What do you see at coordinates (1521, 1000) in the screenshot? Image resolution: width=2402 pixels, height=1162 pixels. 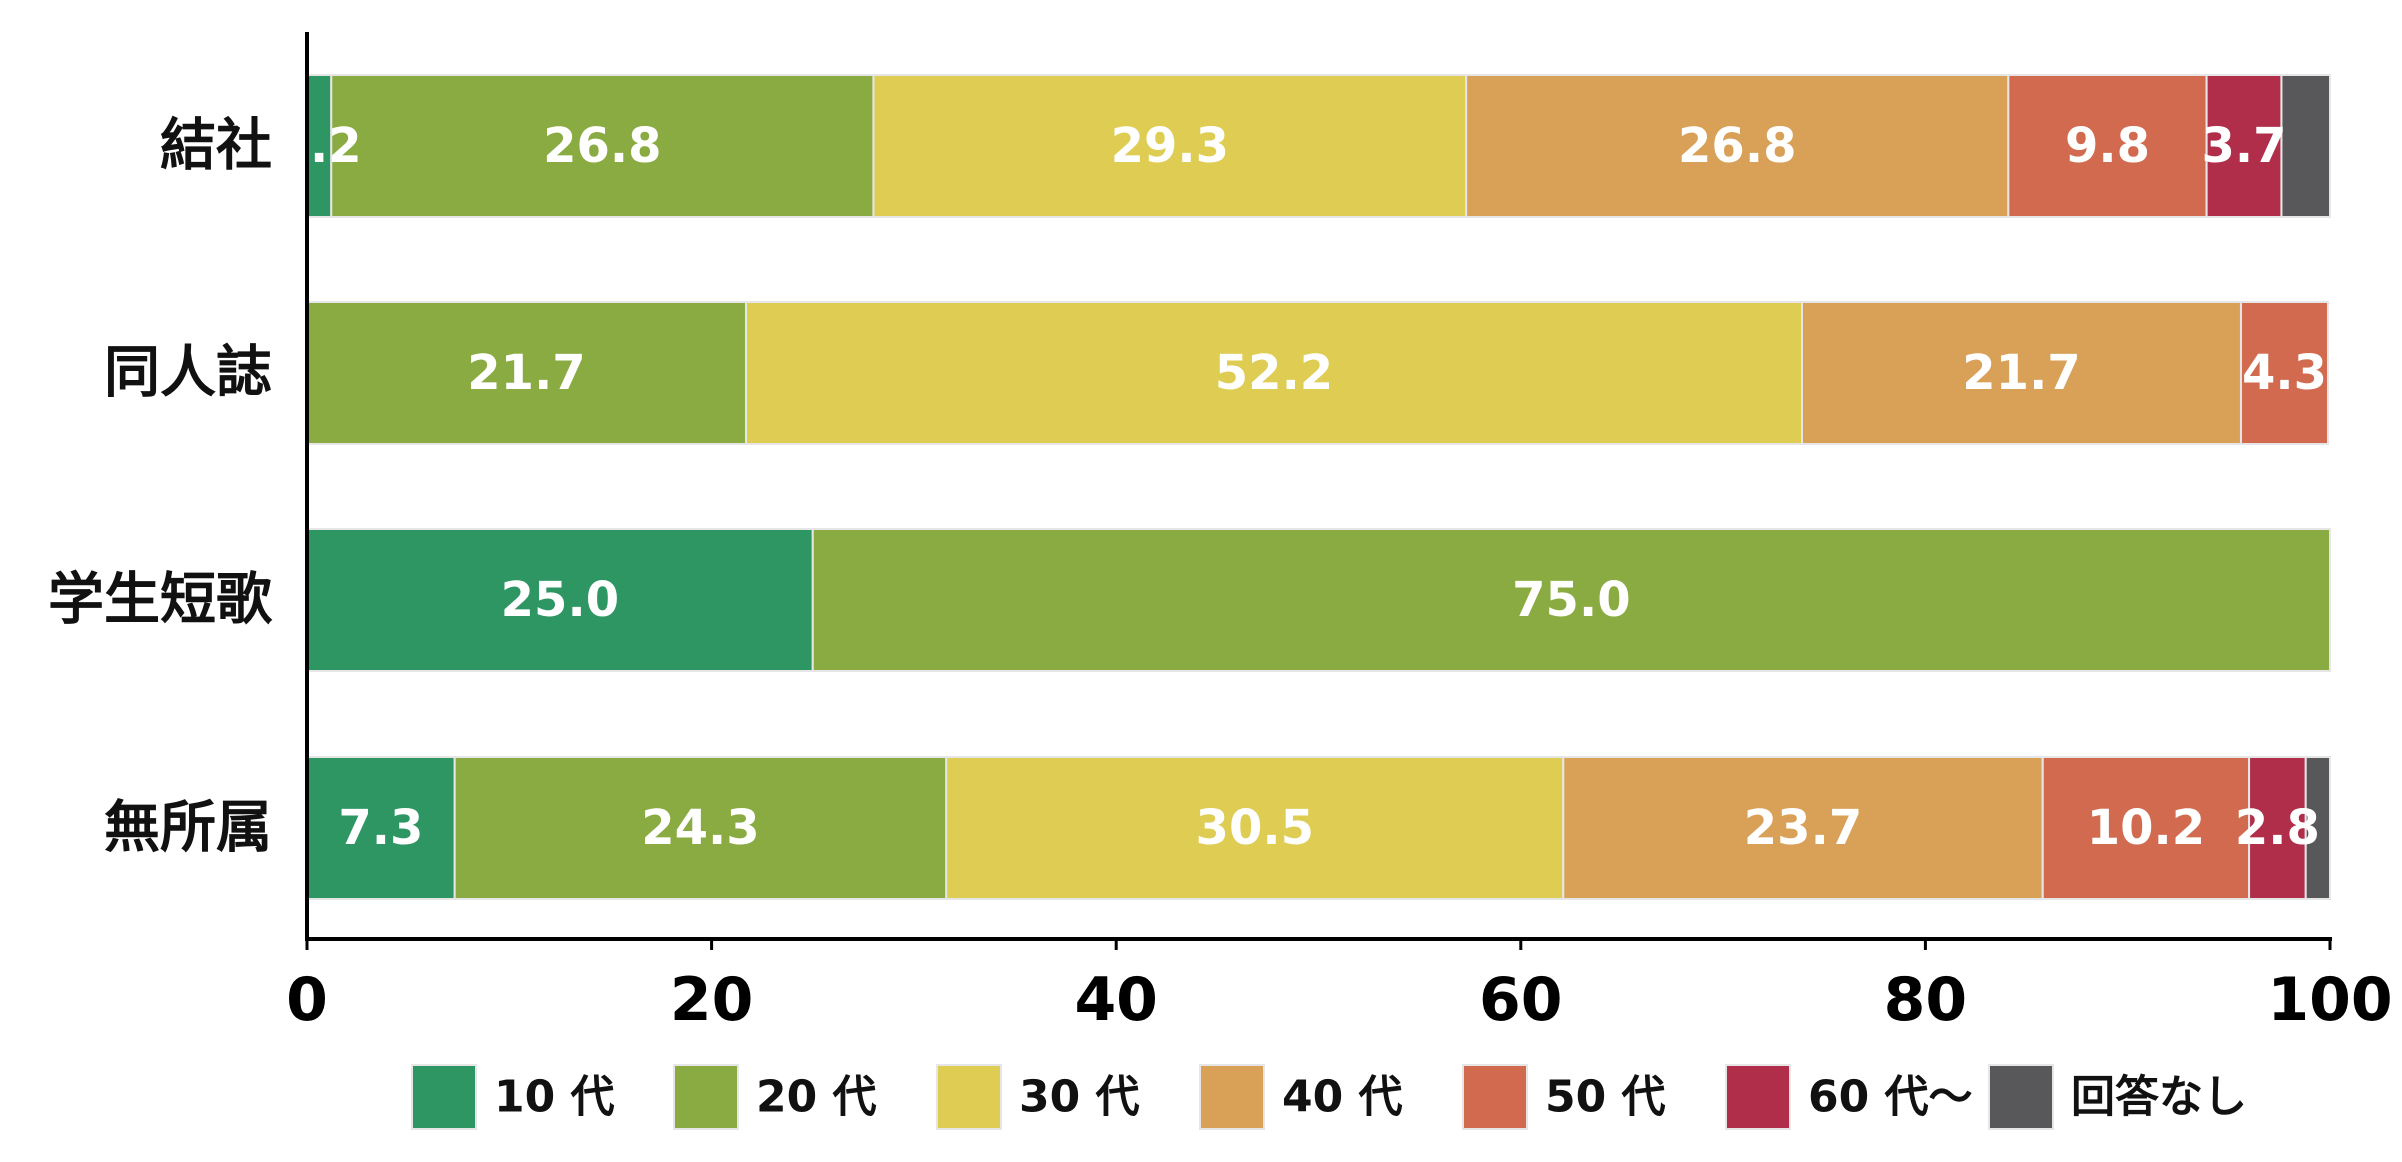 I see `x-tick-label: 60` at bounding box center [1521, 1000].